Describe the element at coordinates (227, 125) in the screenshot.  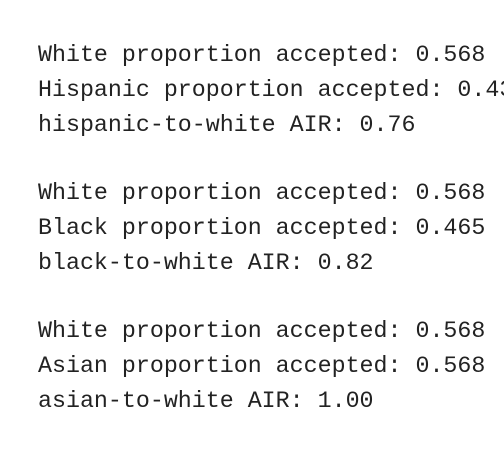
I see `output-line: hispanic-to-white AIR: 0.76` at that location.